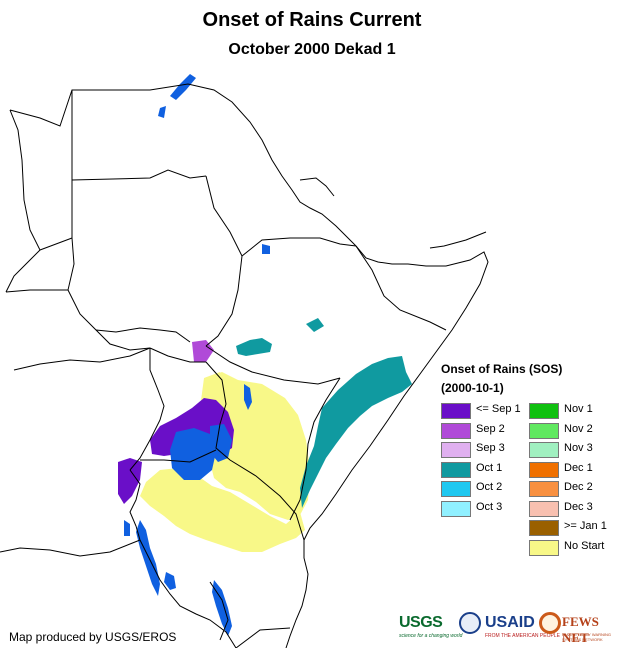  What do you see at coordinates (143, 335) in the screenshot?
I see `border-sudan-internal` at bounding box center [143, 335].